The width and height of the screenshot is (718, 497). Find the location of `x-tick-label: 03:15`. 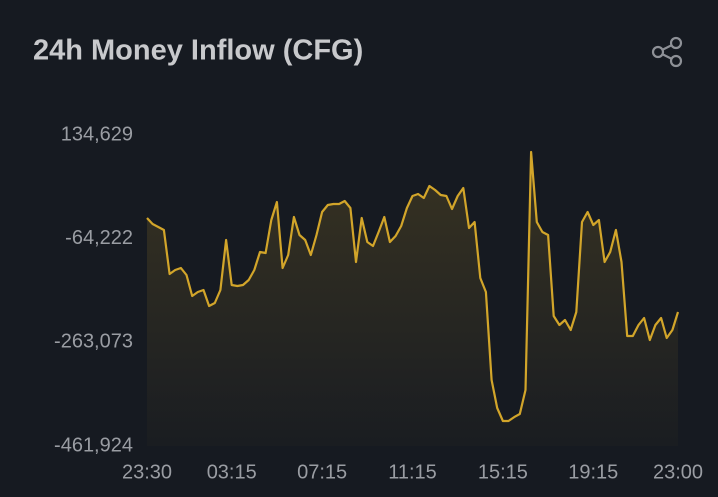

x-tick-label: 03:15 is located at coordinates (232, 472).